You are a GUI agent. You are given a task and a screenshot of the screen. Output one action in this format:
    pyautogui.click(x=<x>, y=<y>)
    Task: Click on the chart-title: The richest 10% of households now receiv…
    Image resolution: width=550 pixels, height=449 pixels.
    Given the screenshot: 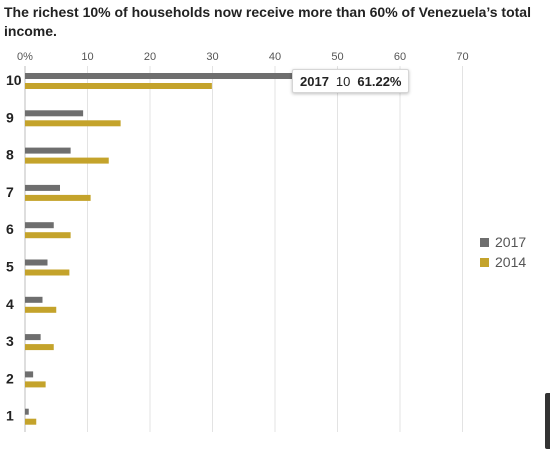 What is the action you would take?
    pyautogui.click(x=267, y=21)
    